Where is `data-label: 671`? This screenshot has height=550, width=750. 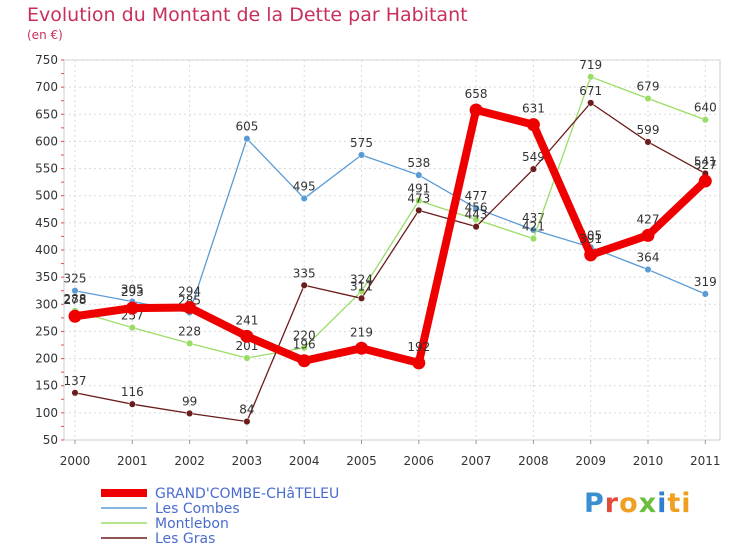
data-label: 671 is located at coordinates (590, 91).